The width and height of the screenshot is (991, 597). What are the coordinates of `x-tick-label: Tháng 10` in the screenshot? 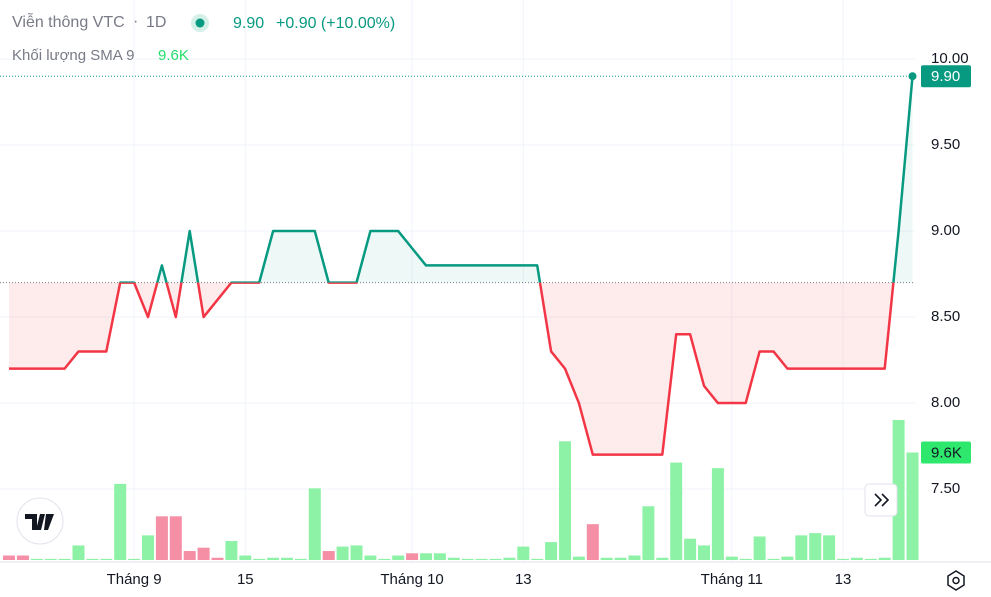 It's located at (411, 579).